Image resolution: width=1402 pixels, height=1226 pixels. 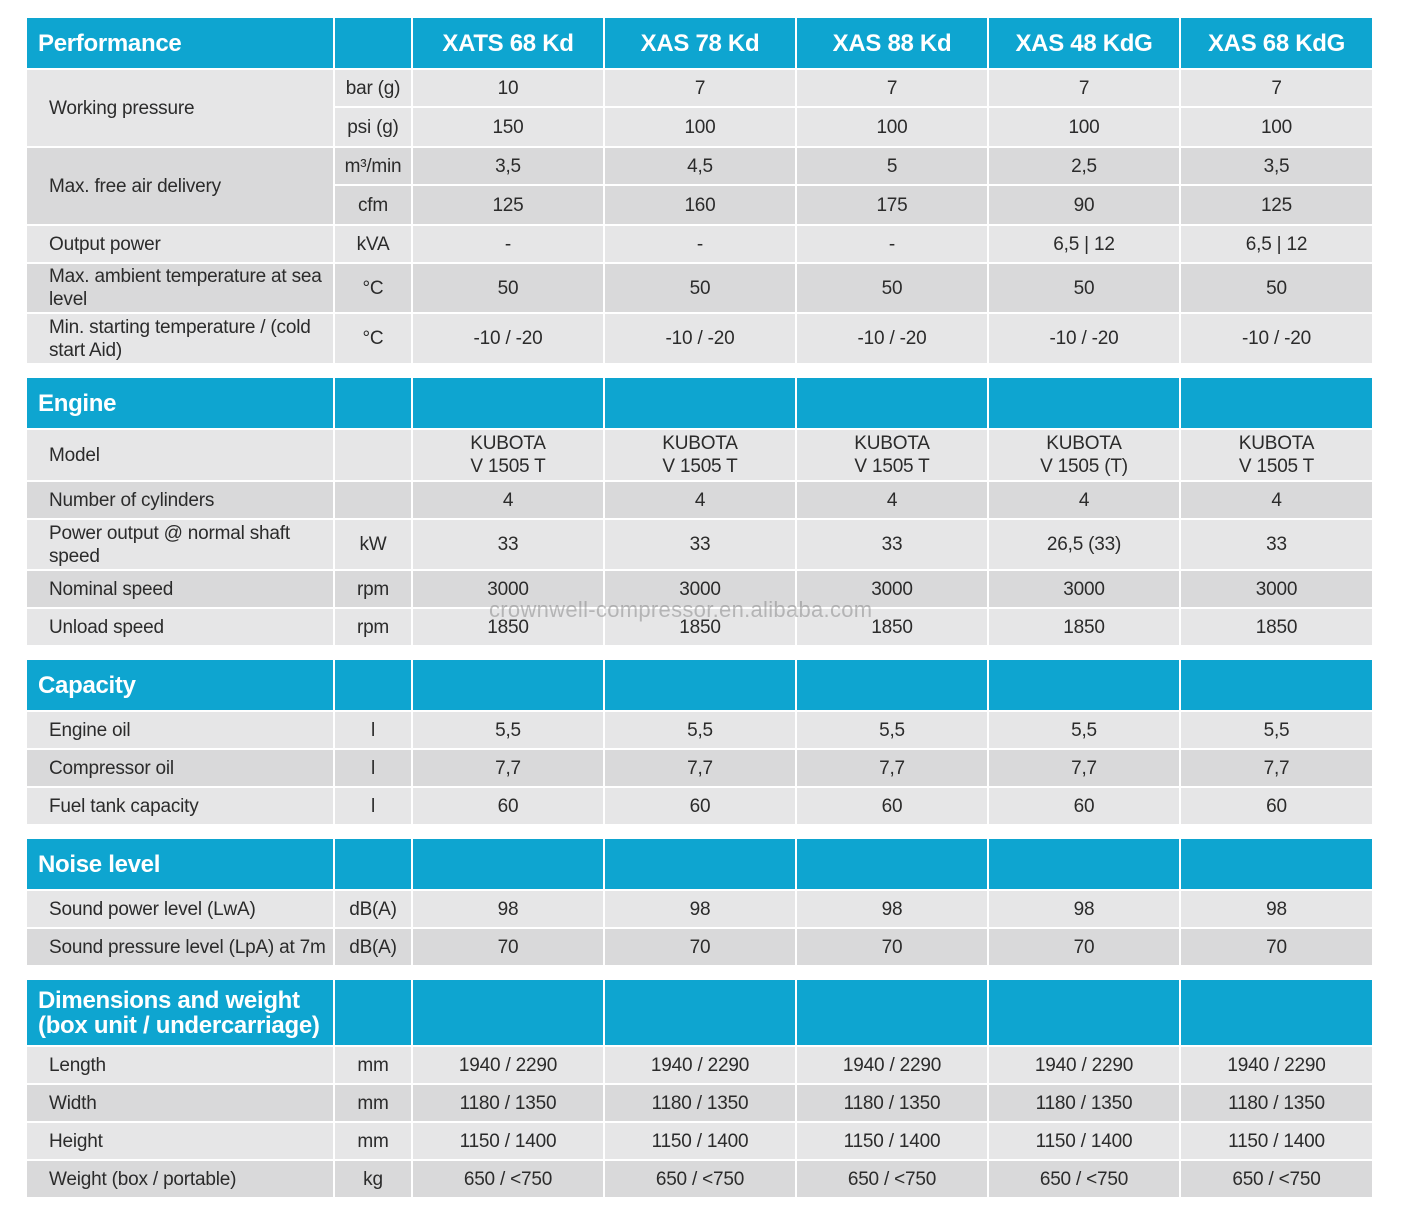 I want to click on section-title: Engine, so click(x=181, y=403).